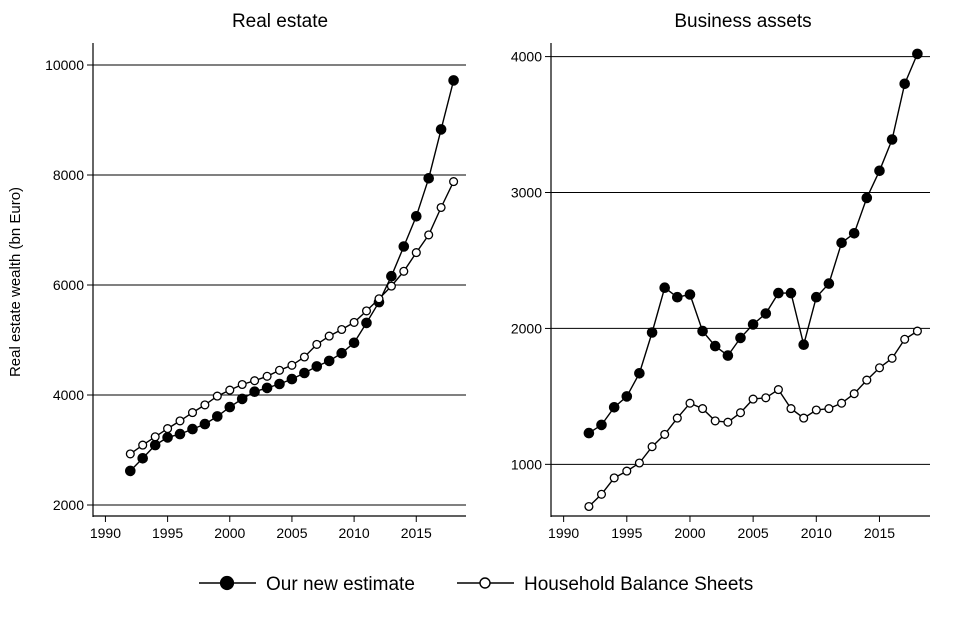 The width and height of the screenshot is (957, 628). What do you see at coordinates (526, 464) in the screenshot?
I see `y-tick-label: 1000` at bounding box center [526, 464].